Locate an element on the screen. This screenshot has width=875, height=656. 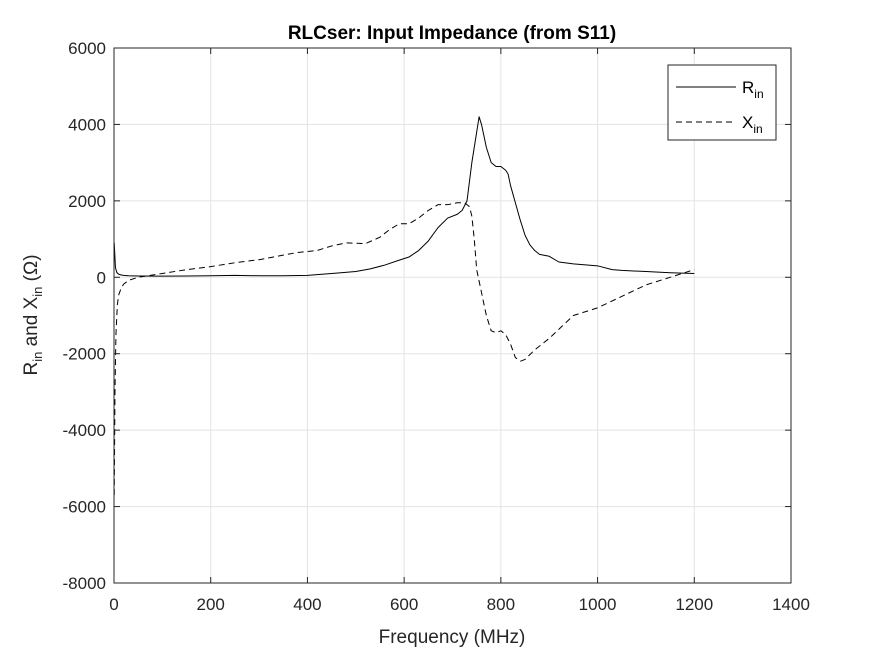
chart-title: RLCser: Input Impedance (from S11) is located at coordinates (452, 33).